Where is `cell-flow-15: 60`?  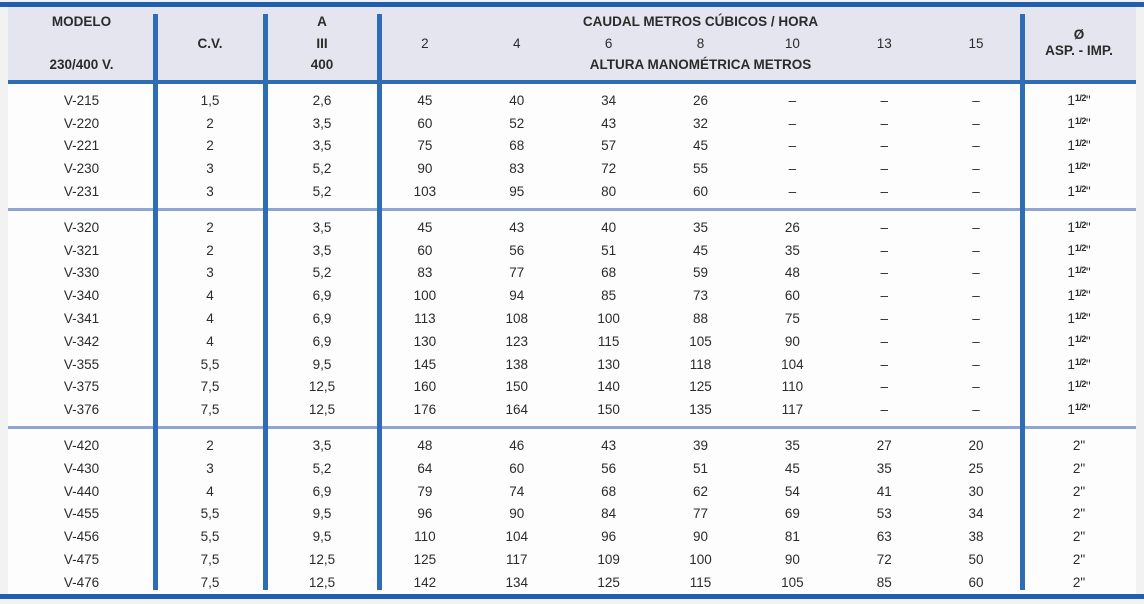
cell-flow-15: 60 is located at coordinates (976, 582).